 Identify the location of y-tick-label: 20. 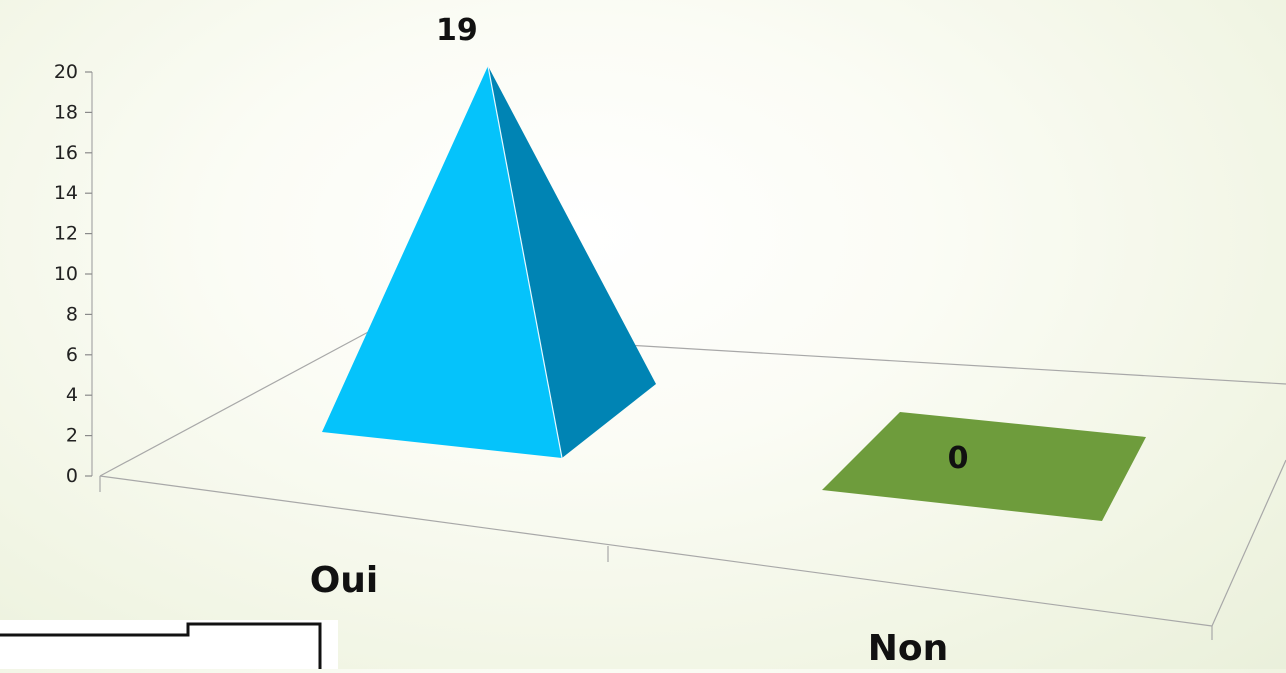
(66, 72).